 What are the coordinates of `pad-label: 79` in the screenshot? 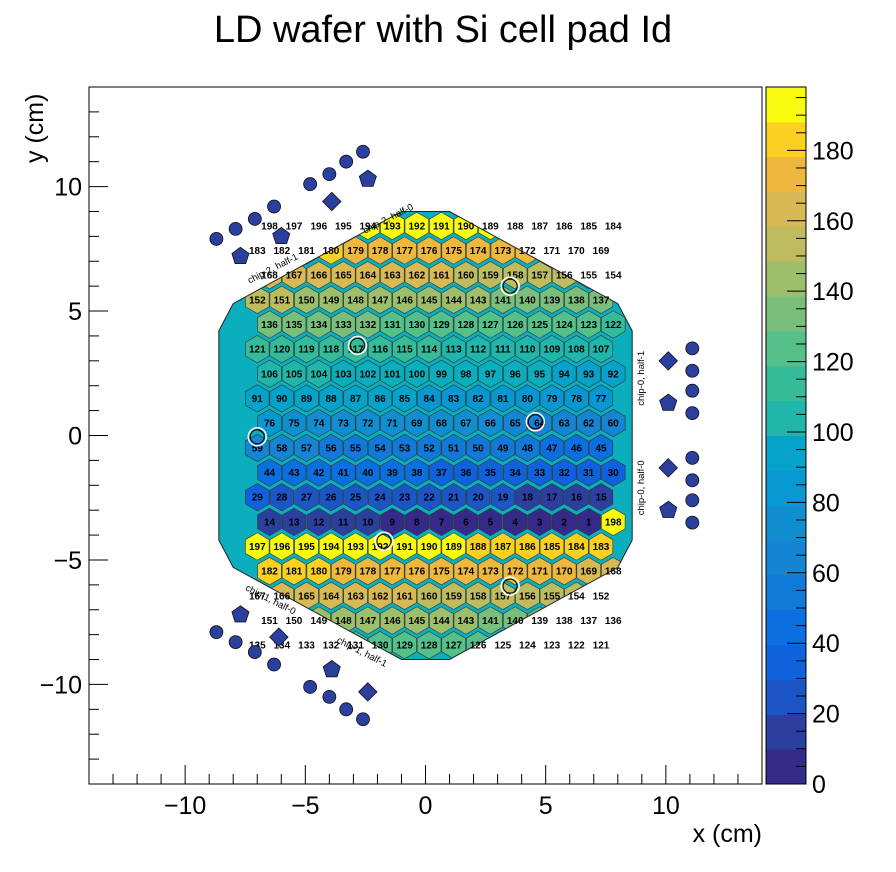 It's located at (552, 399).